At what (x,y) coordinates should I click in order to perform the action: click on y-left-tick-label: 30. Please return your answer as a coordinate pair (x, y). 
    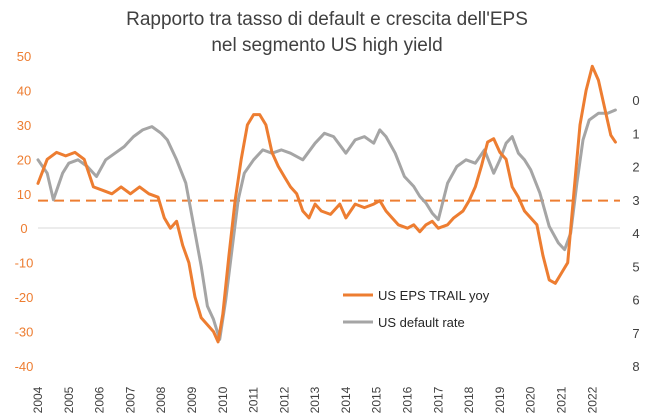
    Looking at the image, I should click on (24, 125).